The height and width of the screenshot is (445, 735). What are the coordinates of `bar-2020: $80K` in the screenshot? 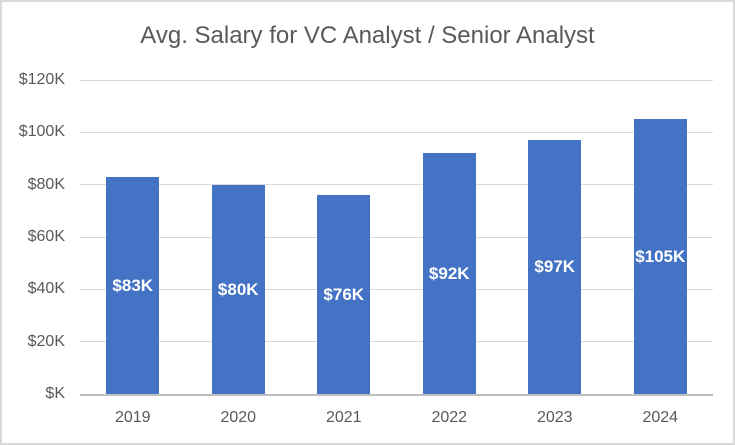 It's located at (238, 289).